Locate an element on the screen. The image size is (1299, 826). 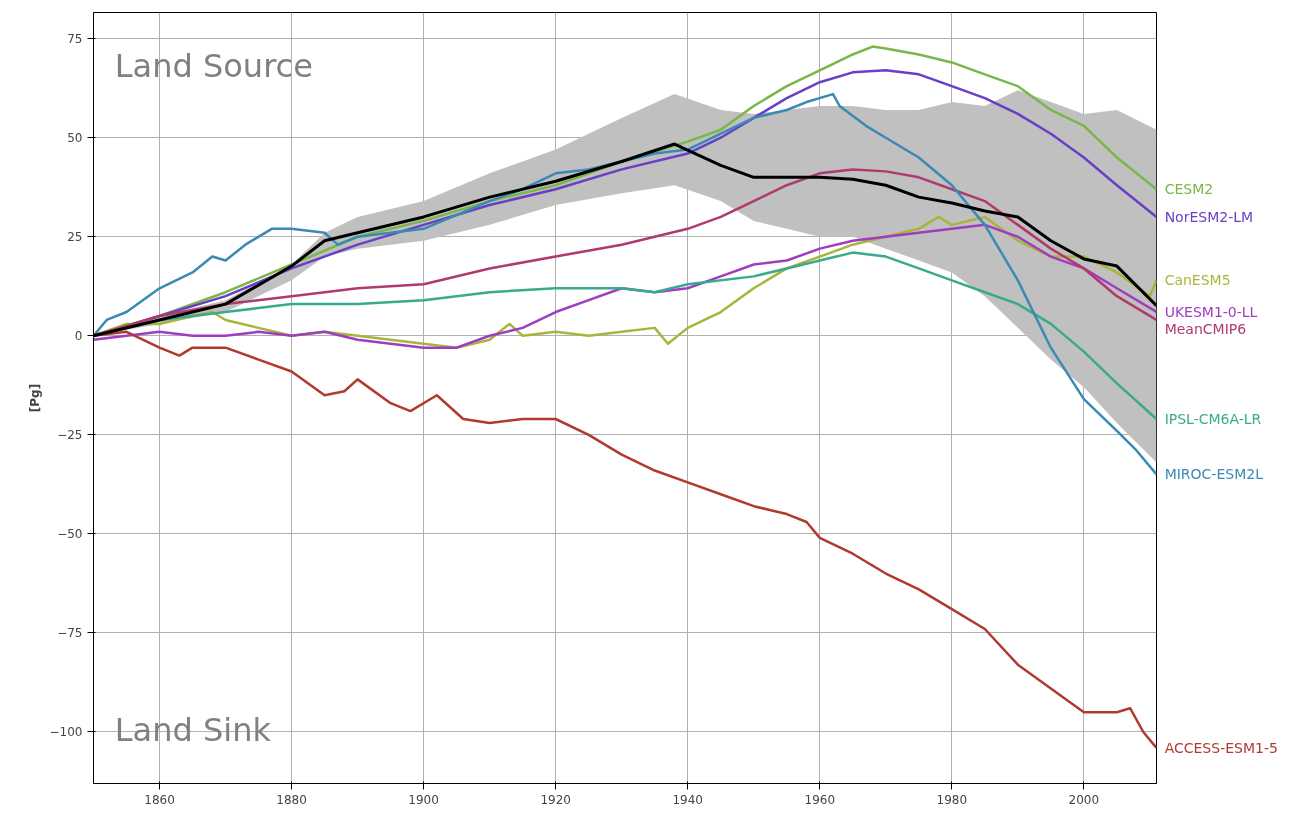
series-label: IPSL-CM6A-LR is located at coordinates (1213, 419).